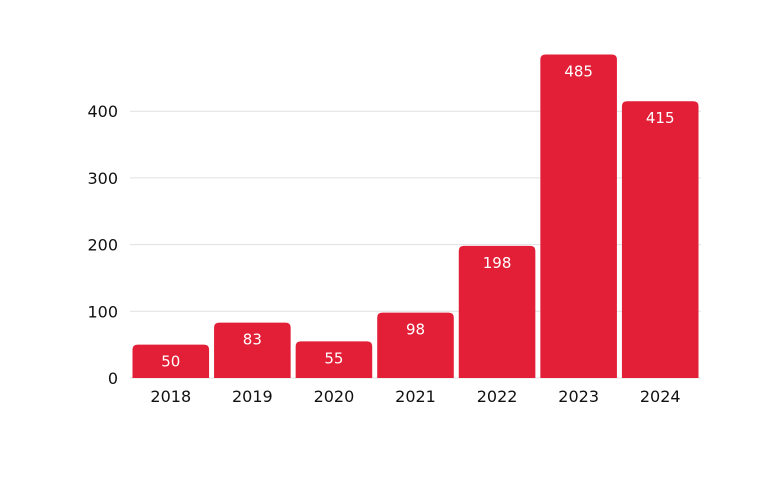 The width and height of the screenshot is (768, 484). I want to click on x-tick-label: 2018, so click(170, 396).